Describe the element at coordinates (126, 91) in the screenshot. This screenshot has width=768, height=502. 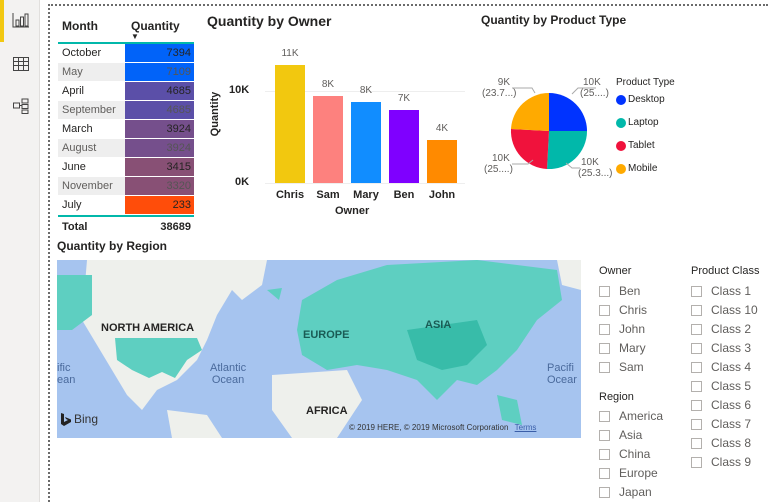
I see `table-row: April 4685` at that location.